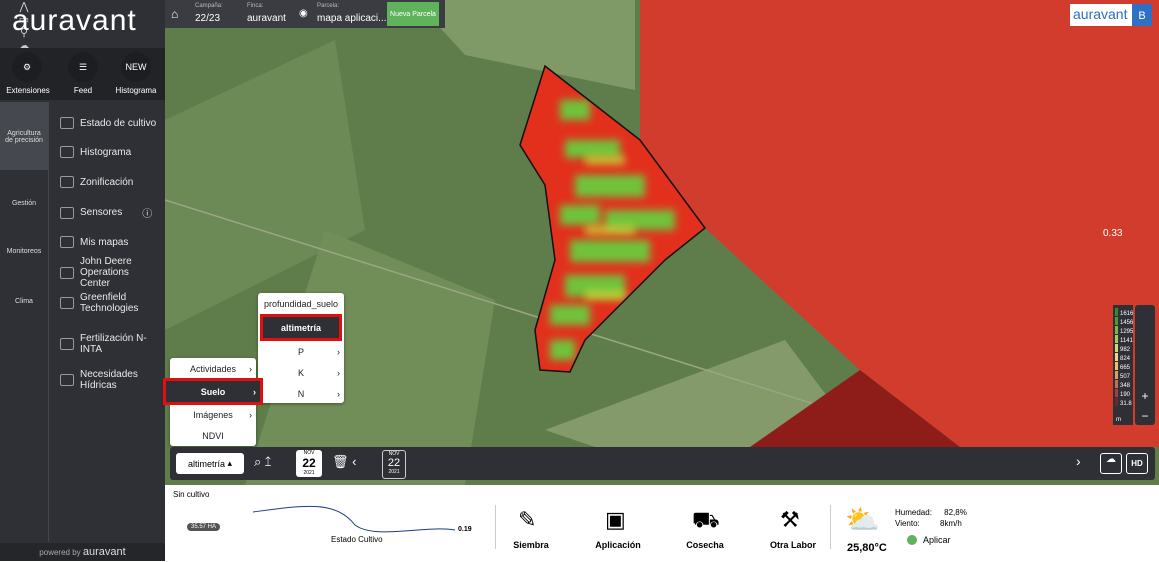  I want to click on nav-item: Gestión, so click(24, 203).